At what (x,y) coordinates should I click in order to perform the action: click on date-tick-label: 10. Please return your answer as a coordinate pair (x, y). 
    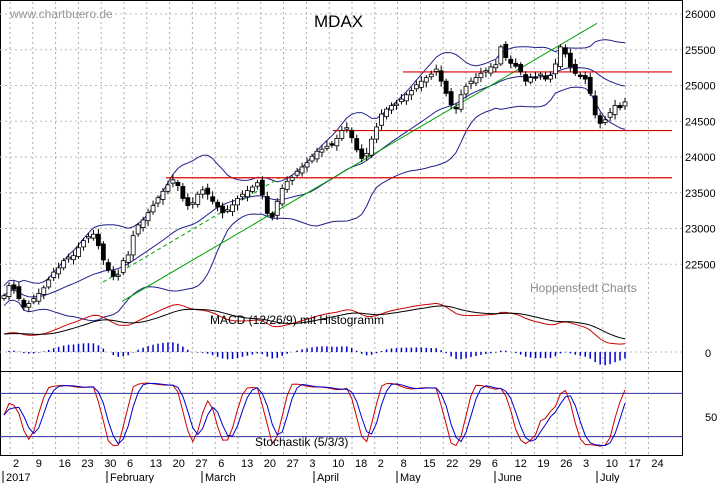
    Looking at the image, I should click on (338, 464).